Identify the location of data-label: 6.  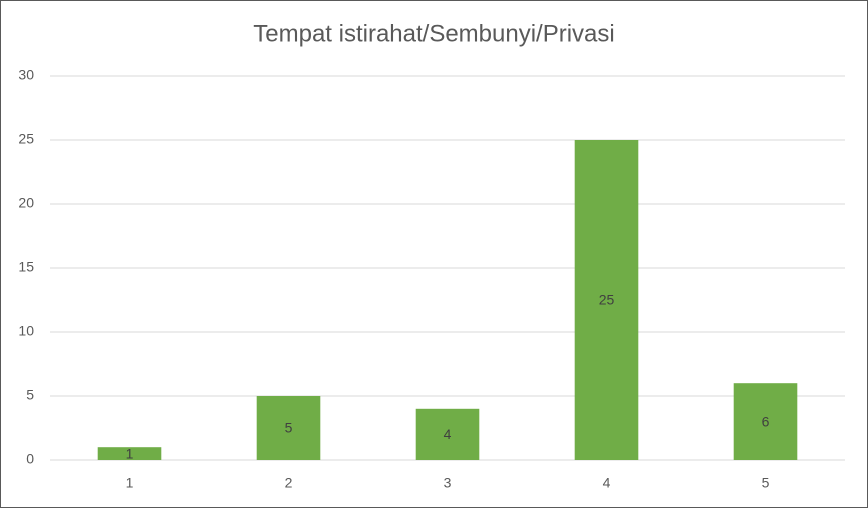
(766, 421).